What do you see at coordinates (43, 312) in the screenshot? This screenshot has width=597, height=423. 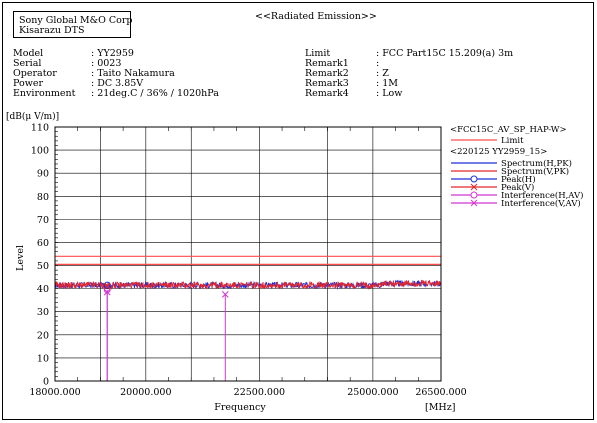 I see `y-tick-label: 30` at bounding box center [43, 312].